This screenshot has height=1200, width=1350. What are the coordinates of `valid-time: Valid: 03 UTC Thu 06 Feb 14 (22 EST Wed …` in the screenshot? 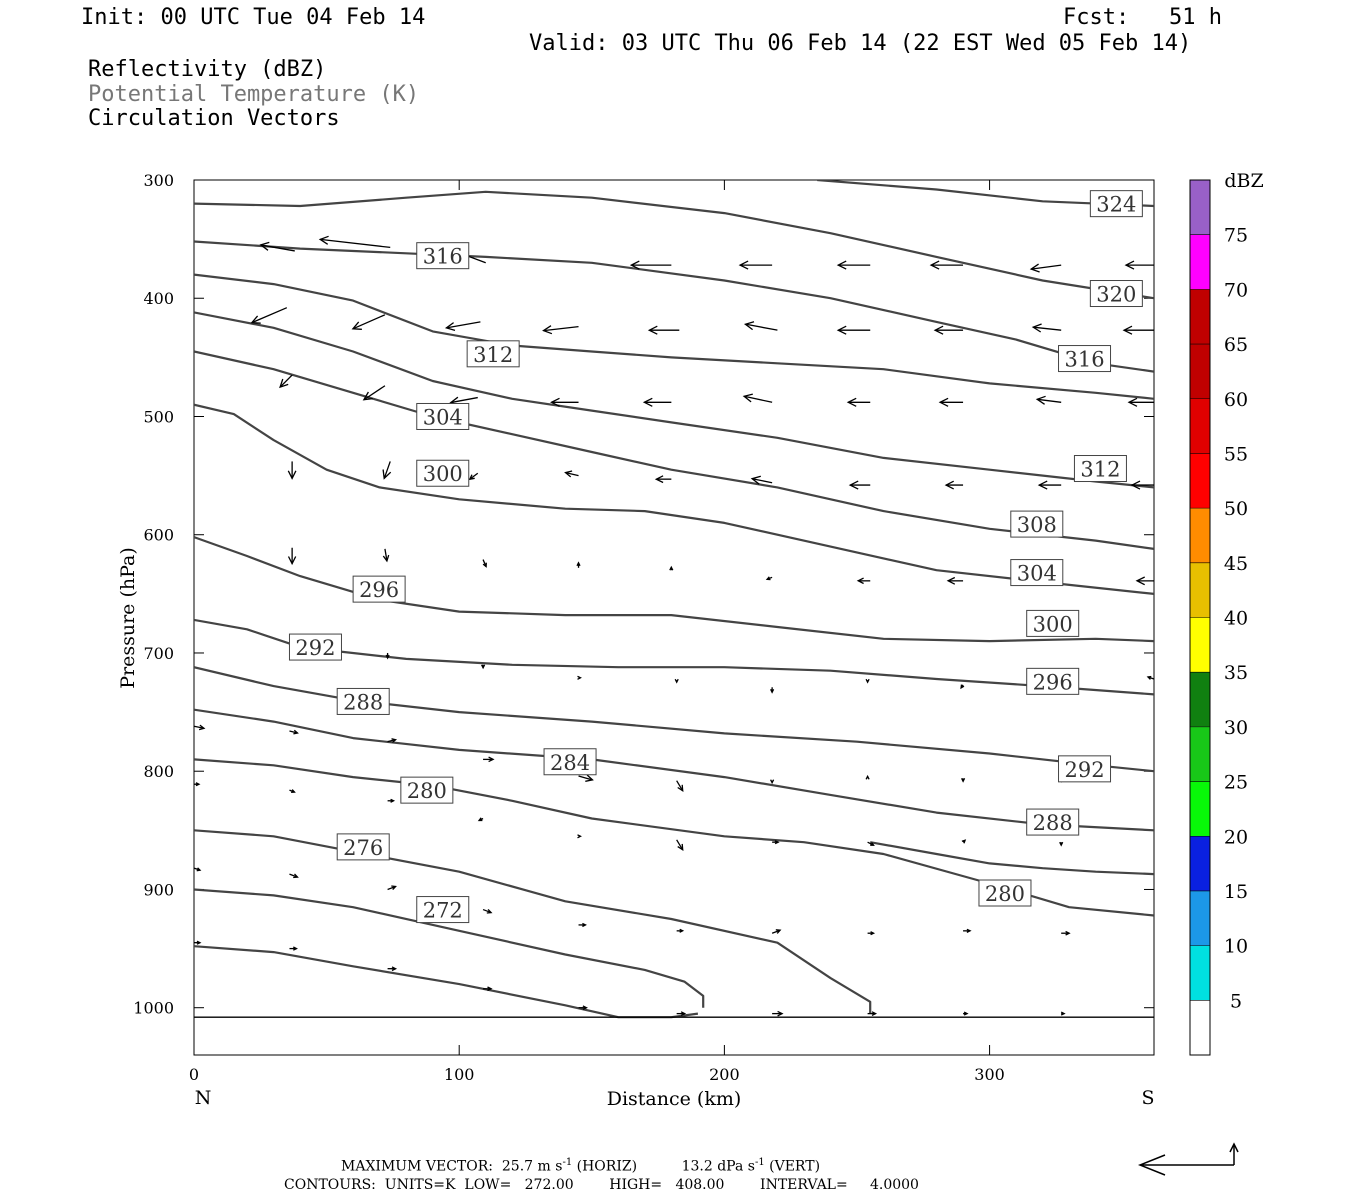 It's located at (860, 43).